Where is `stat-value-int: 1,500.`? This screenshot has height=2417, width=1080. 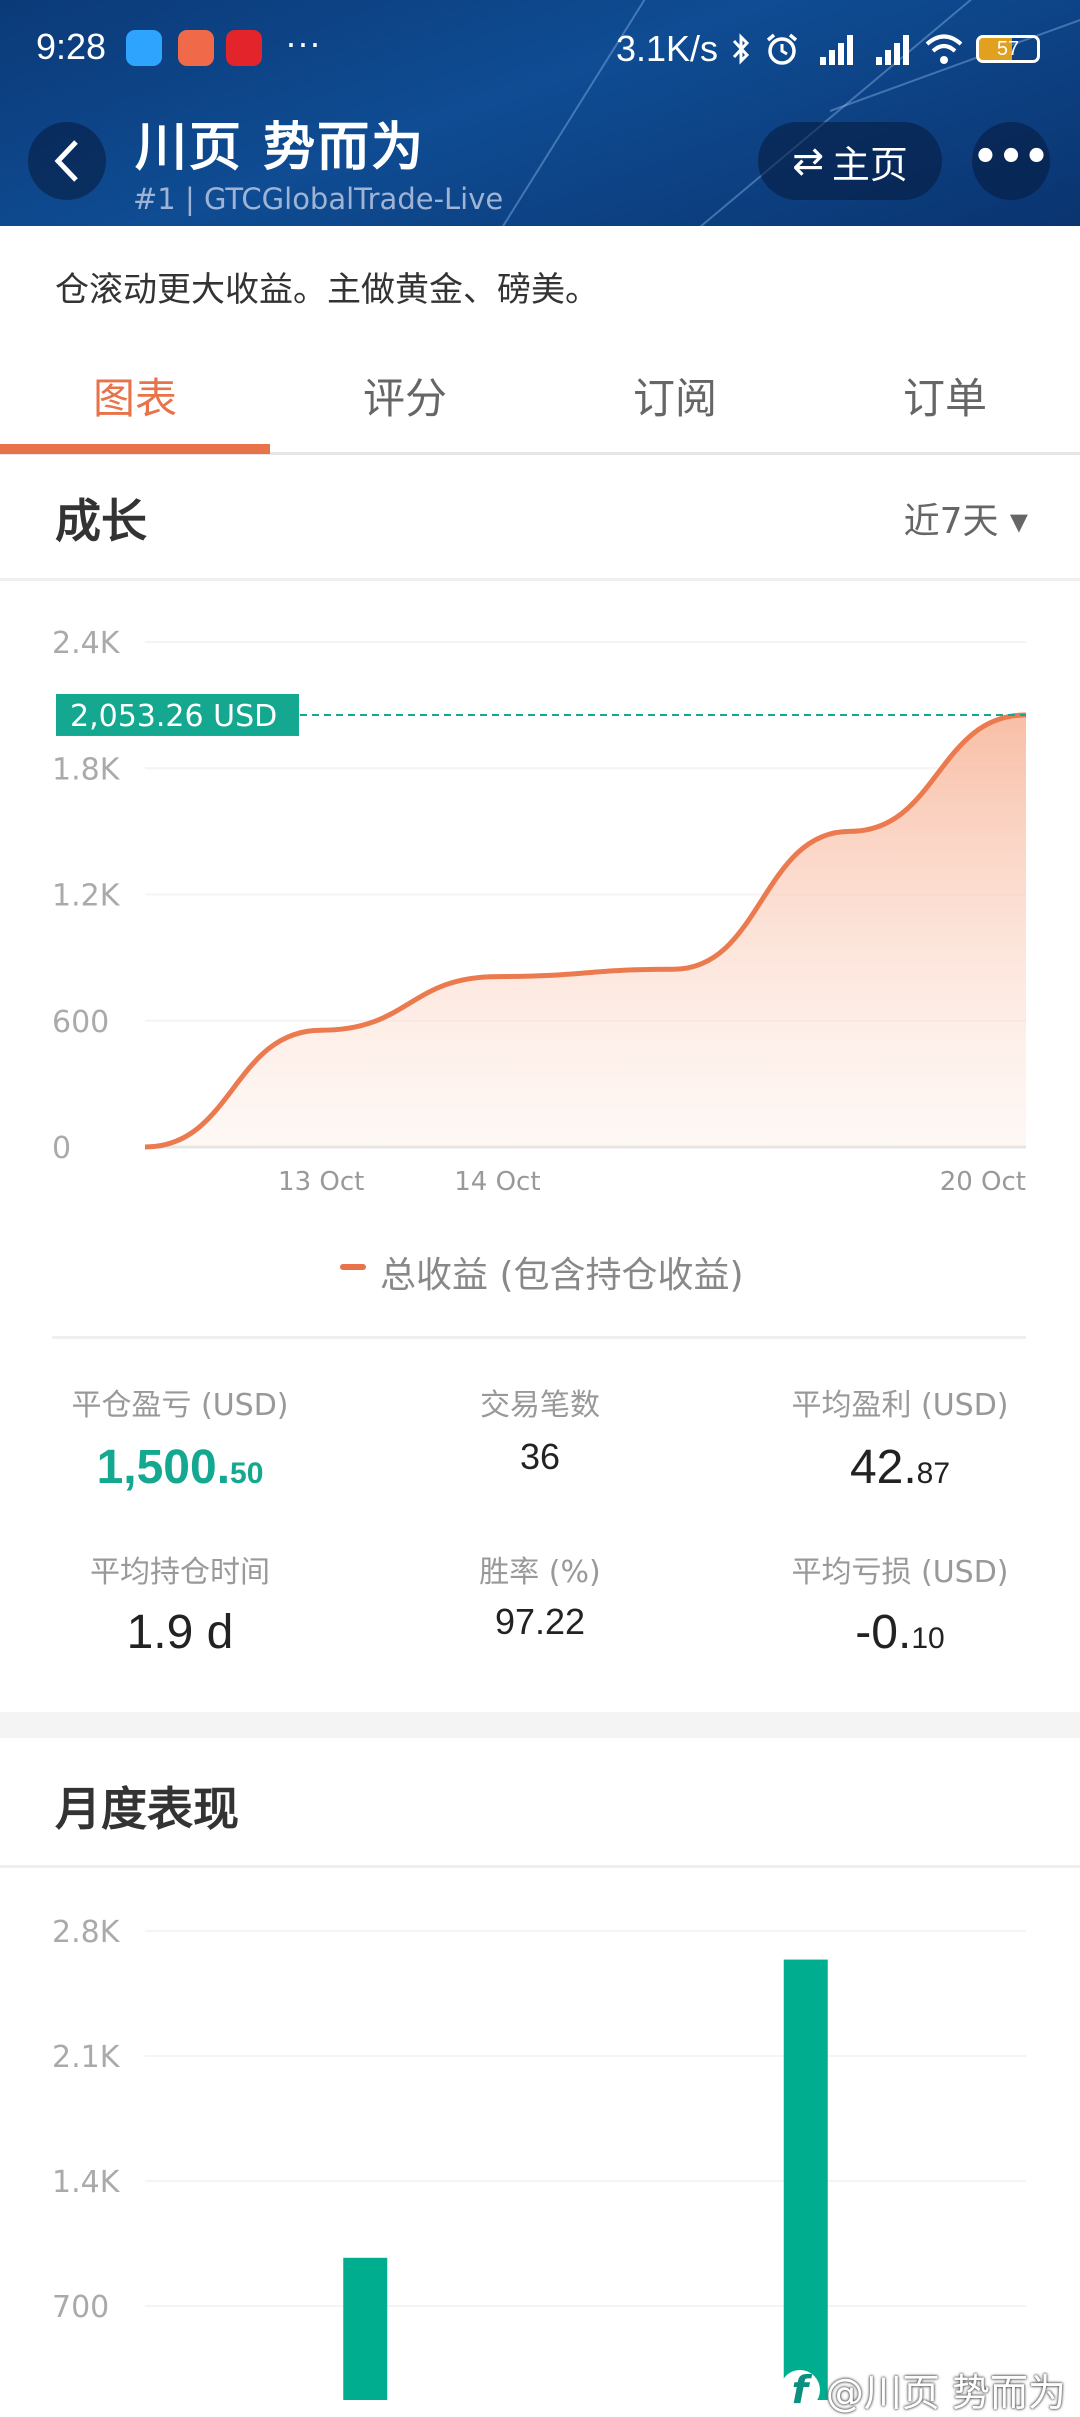 stat-value-int: 1,500. is located at coordinates (163, 1467).